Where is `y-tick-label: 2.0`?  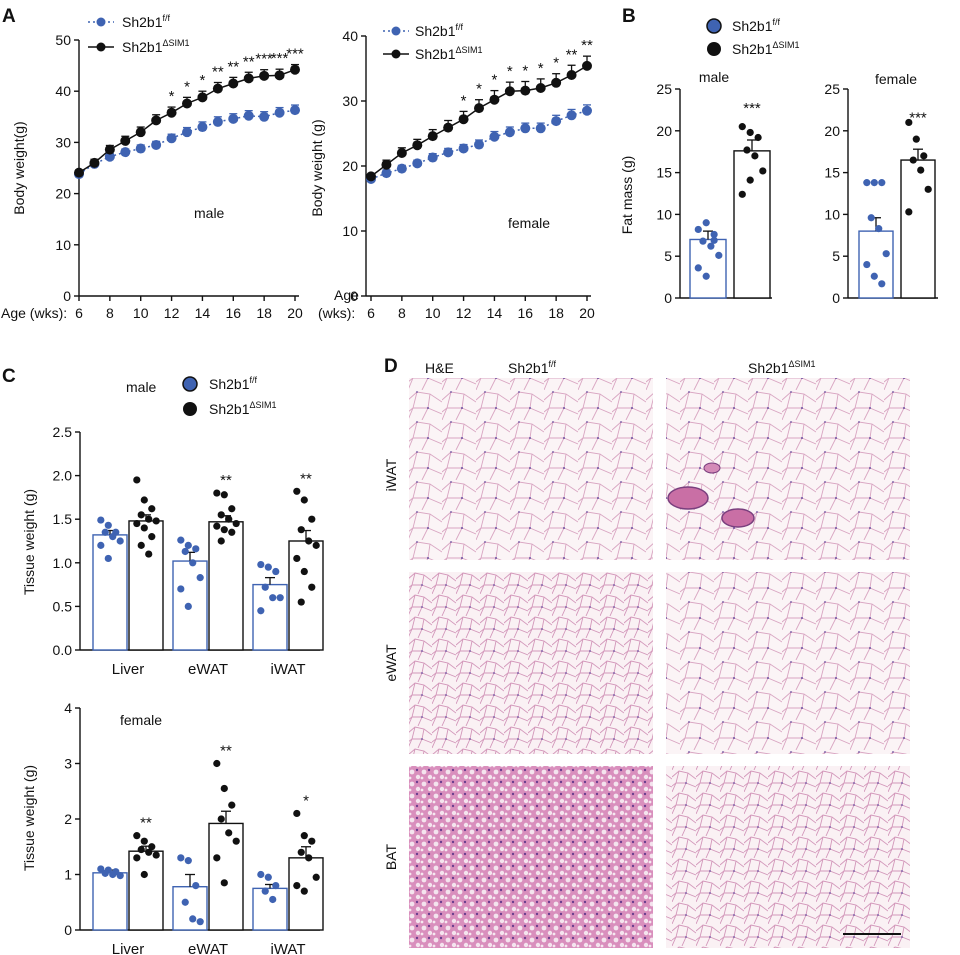
y-tick-label: 2.0 is located at coordinates (63, 476).